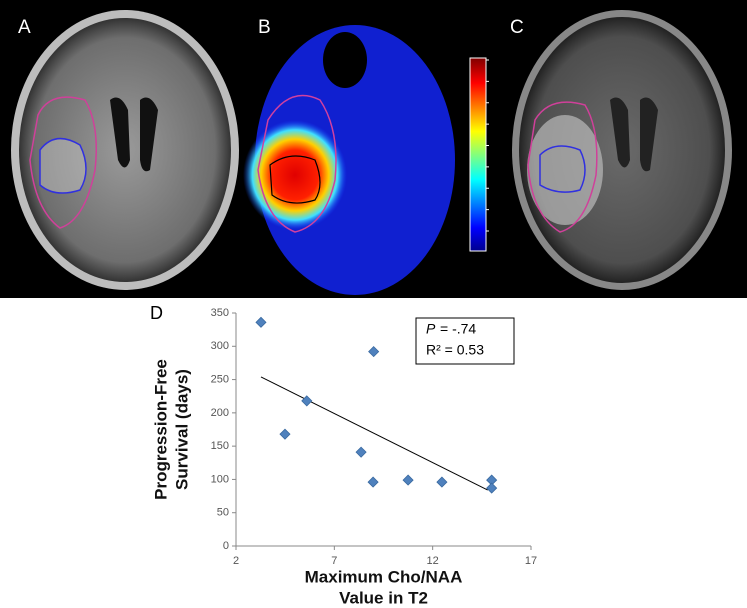 Image resolution: width=747 pixels, height=608 pixels. Describe the element at coordinates (493, 81) in the screenshot. I see `colorbar-label: 9` at that location.